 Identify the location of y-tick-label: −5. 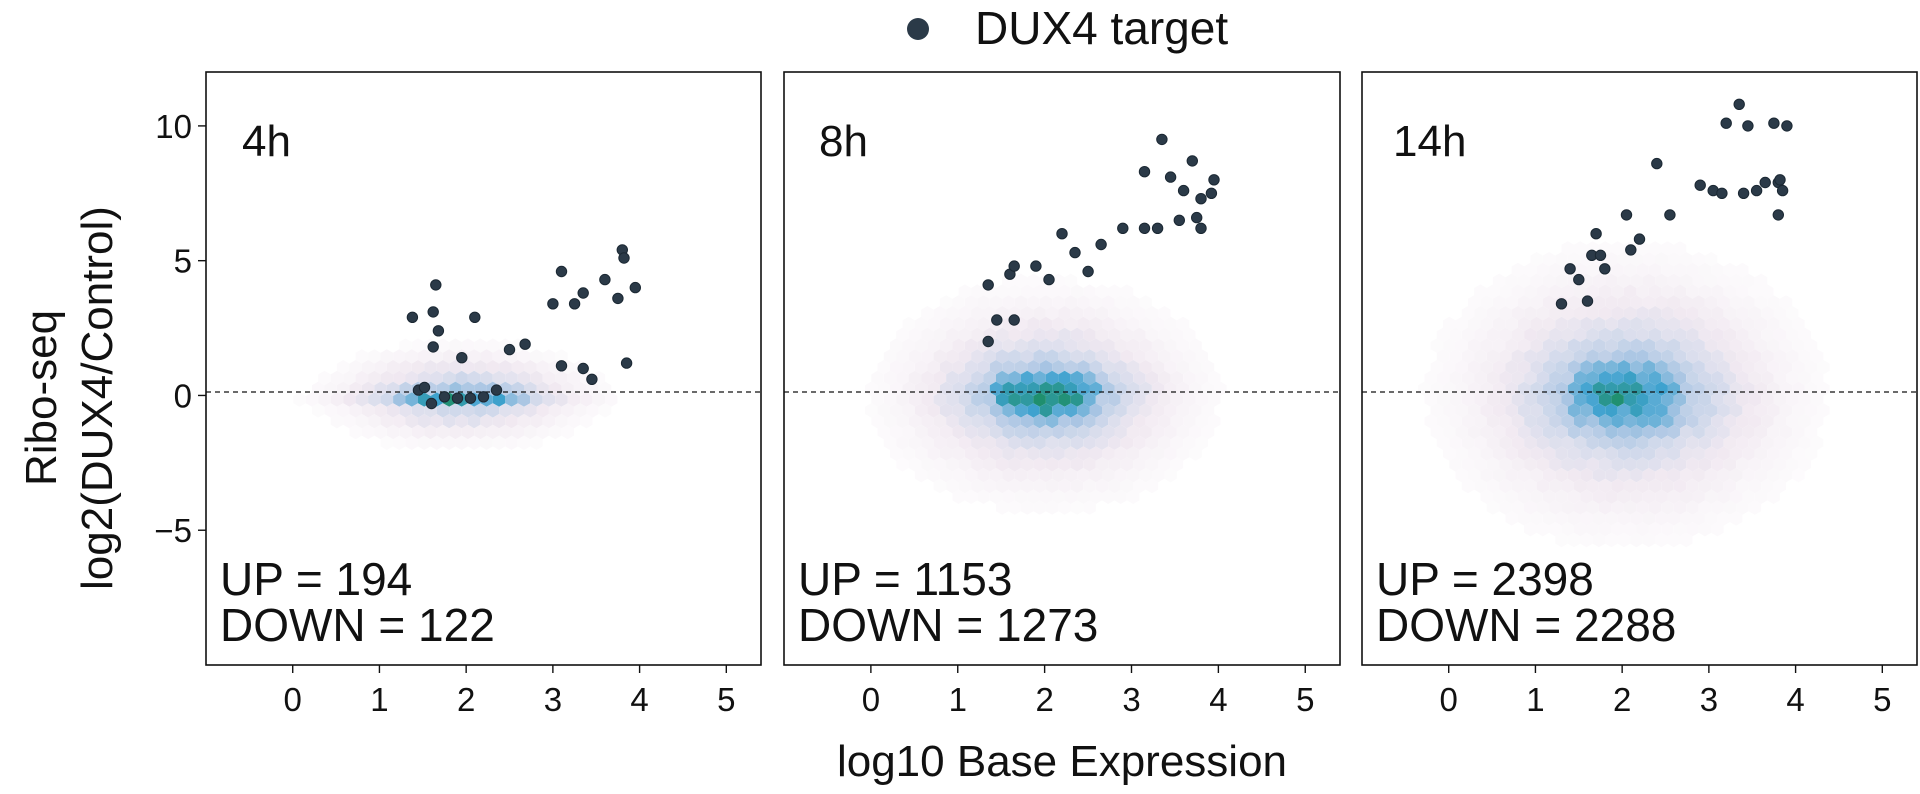
(173, 530).